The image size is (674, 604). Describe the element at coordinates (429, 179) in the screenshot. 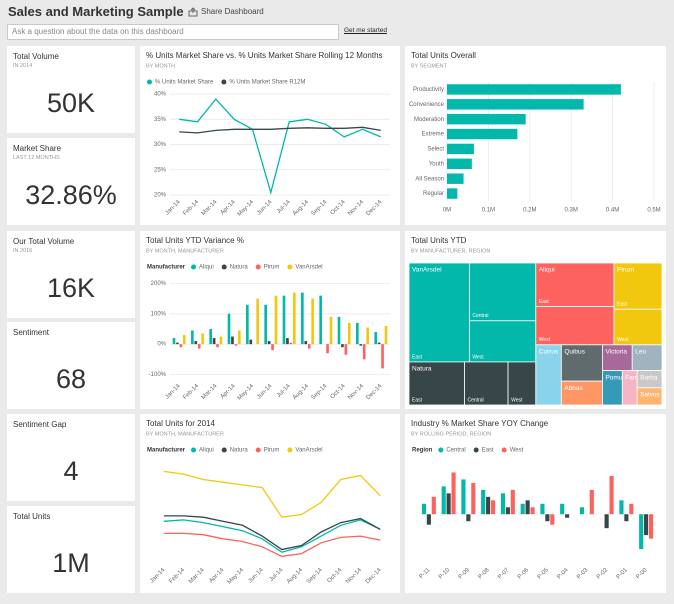

I see `y-tick-label: All Season` at that location.